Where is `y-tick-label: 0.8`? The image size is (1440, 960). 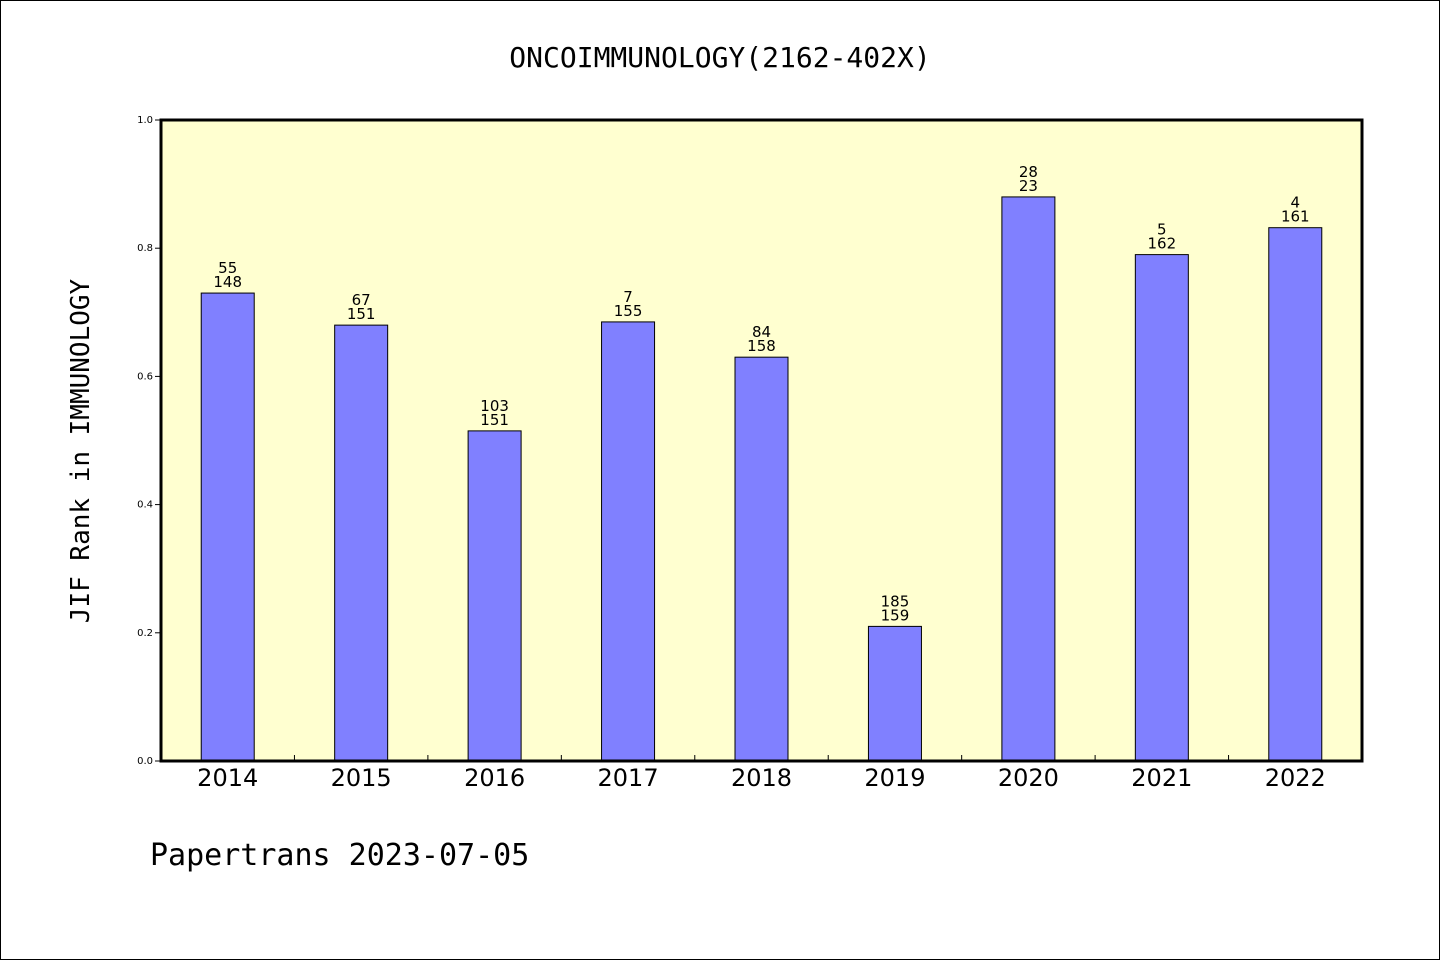 y-tick-label: 0.8 is located at coordinates (145, 248).